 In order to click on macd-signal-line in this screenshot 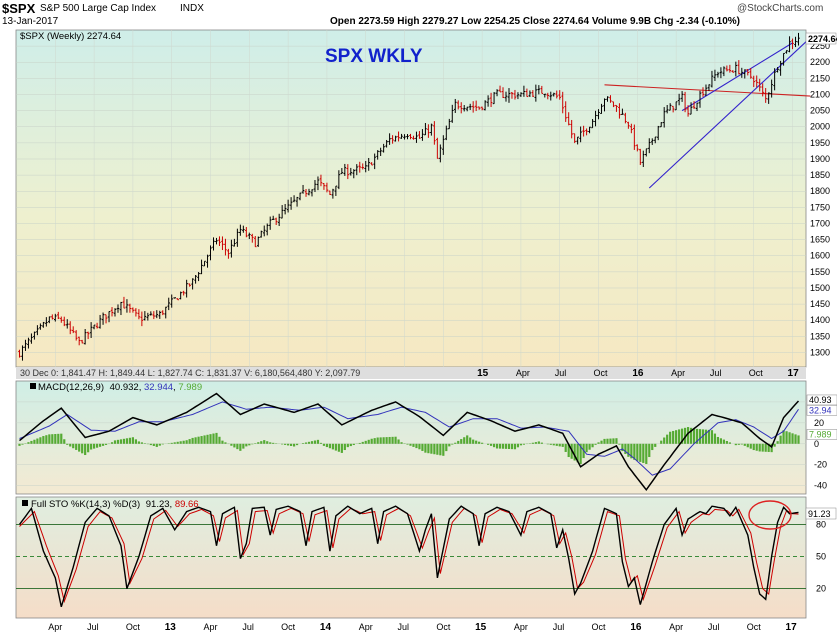, I will do `click(409, 438)`.